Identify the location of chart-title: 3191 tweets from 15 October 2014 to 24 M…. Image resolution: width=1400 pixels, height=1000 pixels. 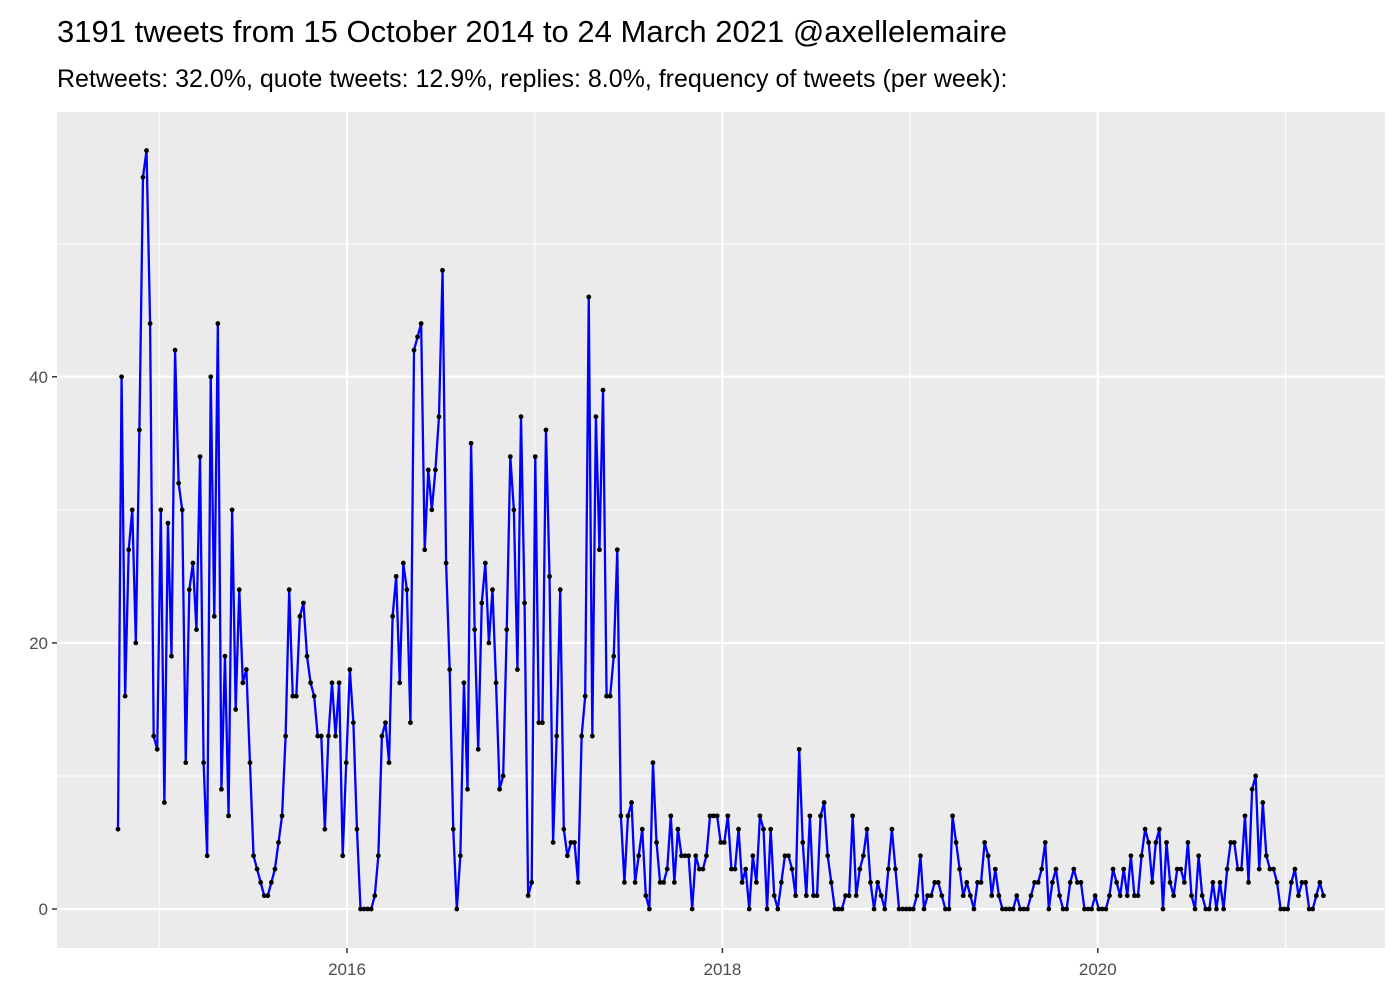
(532, 31).